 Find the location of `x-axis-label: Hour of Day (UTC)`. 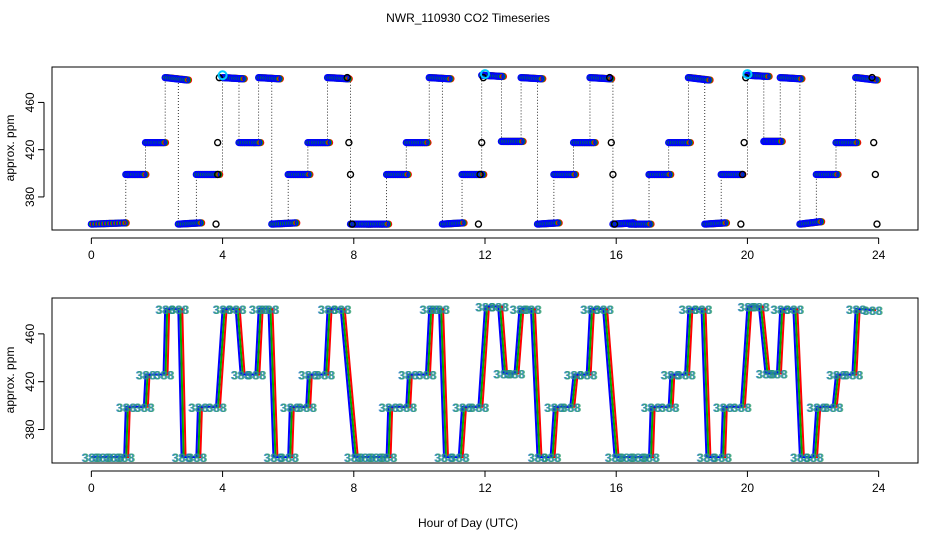

x-axis-label: Hour of Day (UTC) is located at coordinates (468, 523).